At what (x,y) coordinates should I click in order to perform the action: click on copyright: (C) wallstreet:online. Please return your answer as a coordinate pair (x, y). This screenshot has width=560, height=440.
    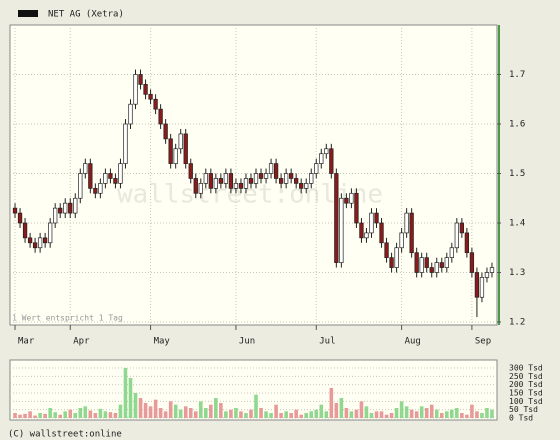
    Looking at the image, I should click on (65, 435).